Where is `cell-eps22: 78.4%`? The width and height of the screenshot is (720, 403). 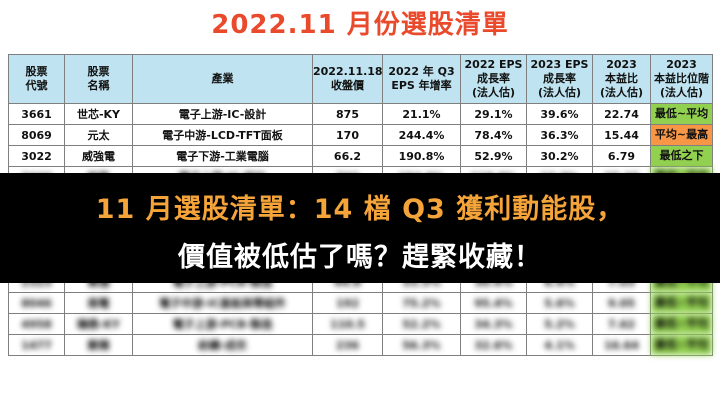 cell-eps22: 78.4% is located at coordinates (493, 135).